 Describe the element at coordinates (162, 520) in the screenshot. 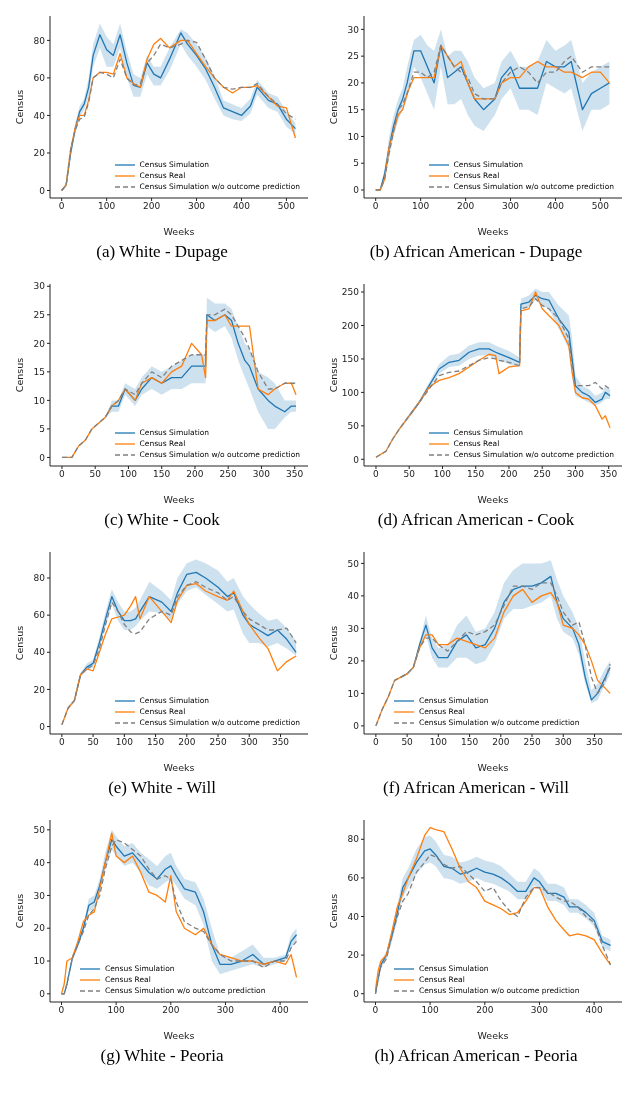

I see `text: (c) White - Cook` at that location.